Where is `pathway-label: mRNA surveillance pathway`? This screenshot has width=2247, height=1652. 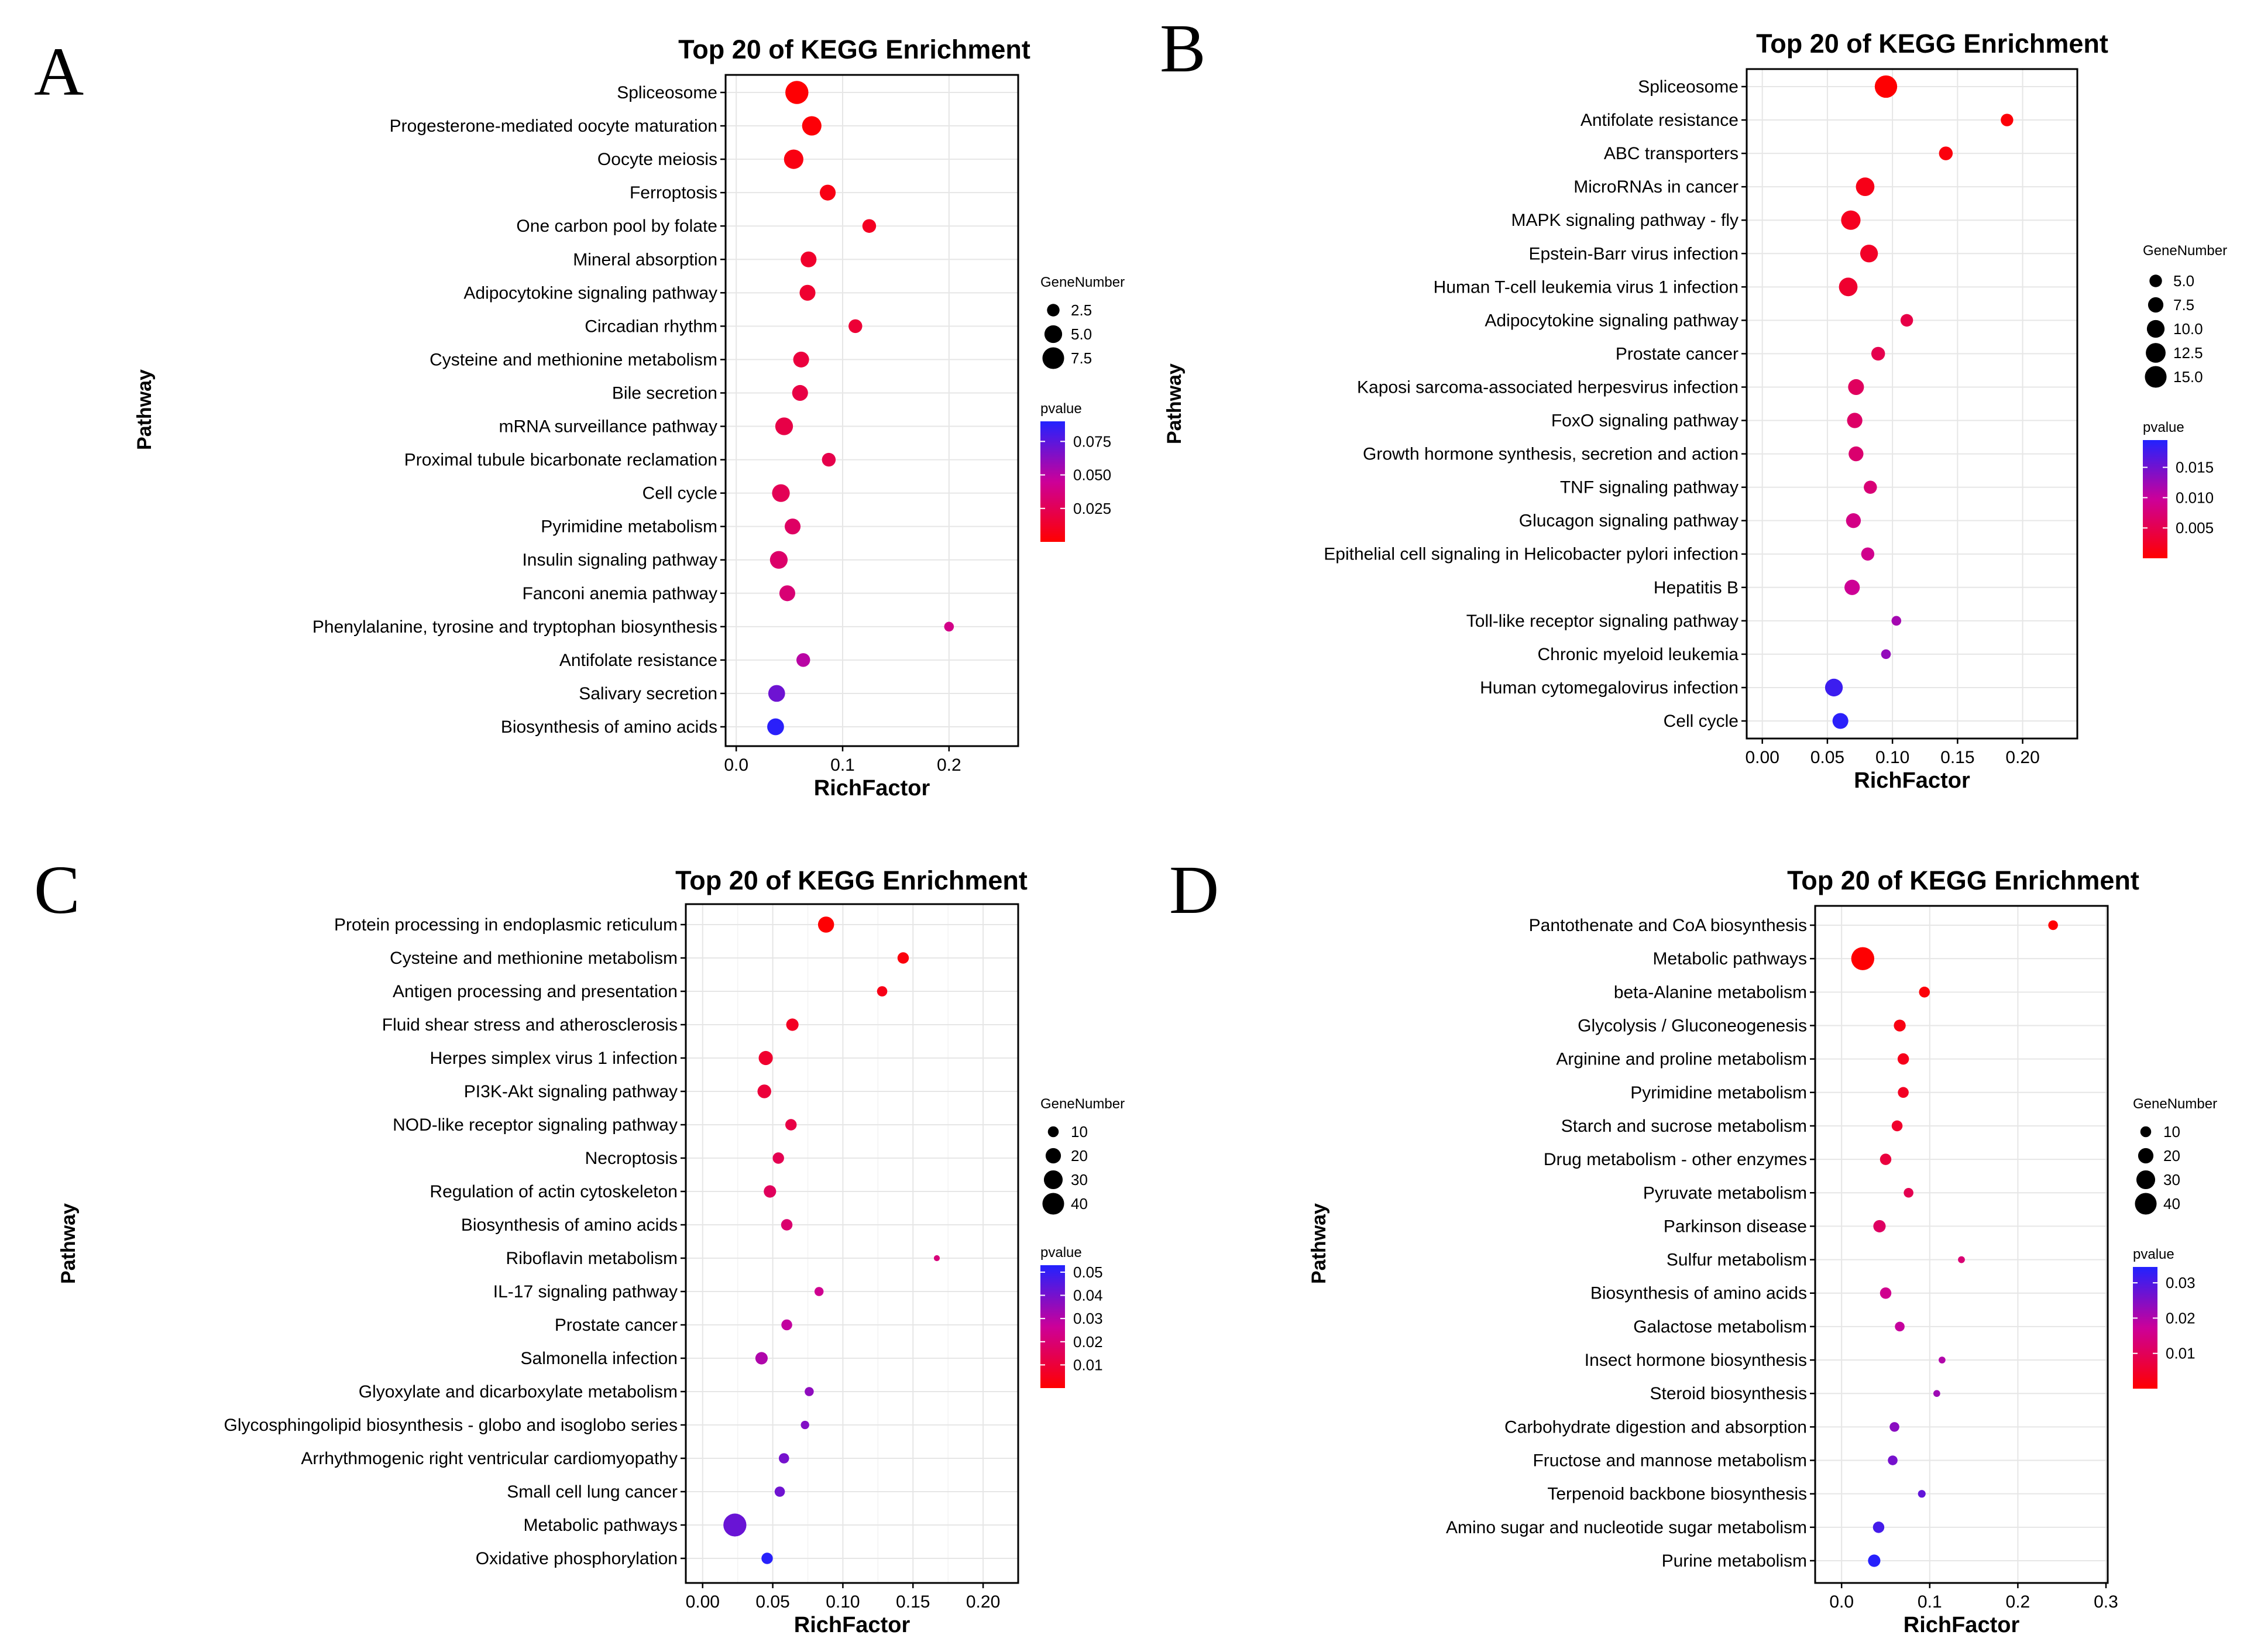
pathway-label: mRNA surveillance pathway is located at coordinates (609, 427).